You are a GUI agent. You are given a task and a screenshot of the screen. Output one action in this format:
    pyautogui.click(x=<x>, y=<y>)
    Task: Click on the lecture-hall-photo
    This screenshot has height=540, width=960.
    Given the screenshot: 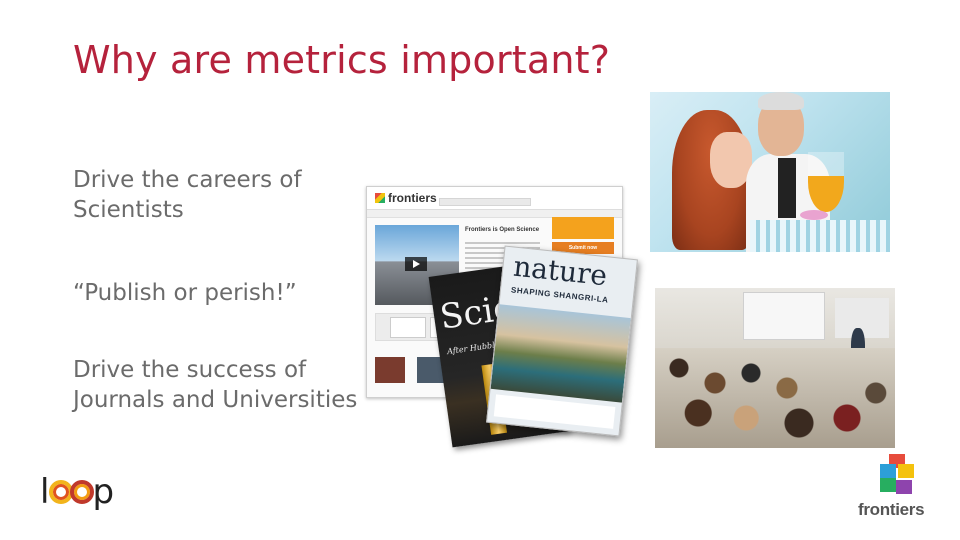 What is the action you would take?
    pyautogui.click(x=775, y=368)
    